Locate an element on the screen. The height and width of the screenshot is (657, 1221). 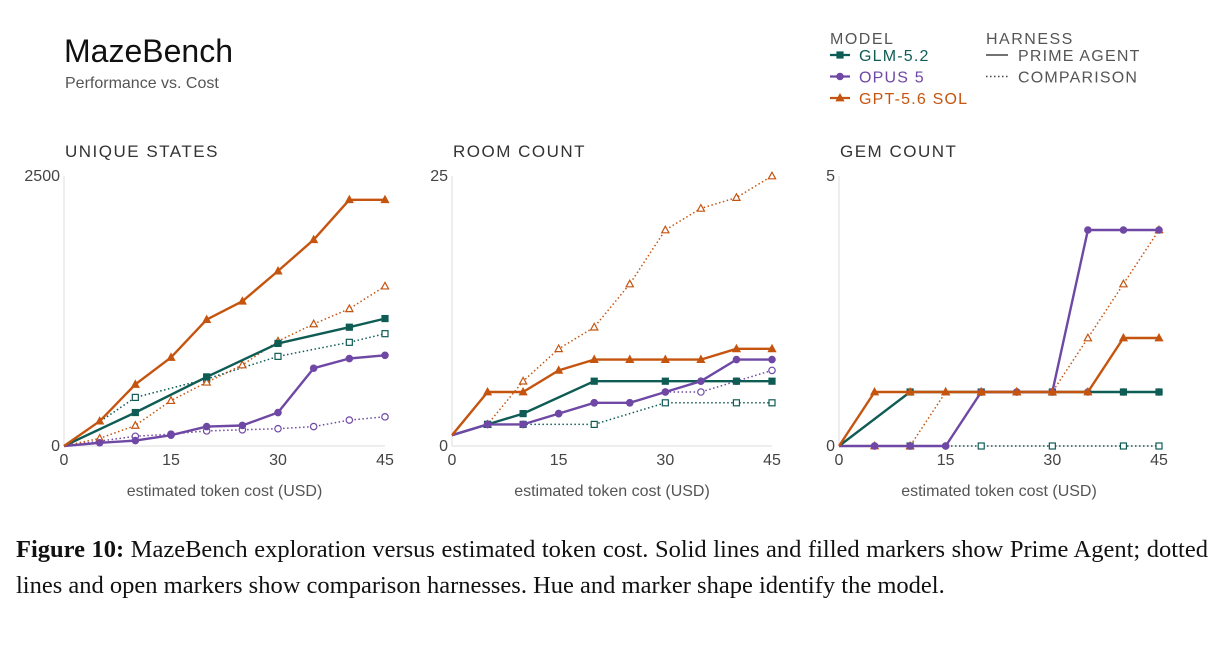
legend-label-comparison: COMPARISON is located at coordinates (1078, 78).